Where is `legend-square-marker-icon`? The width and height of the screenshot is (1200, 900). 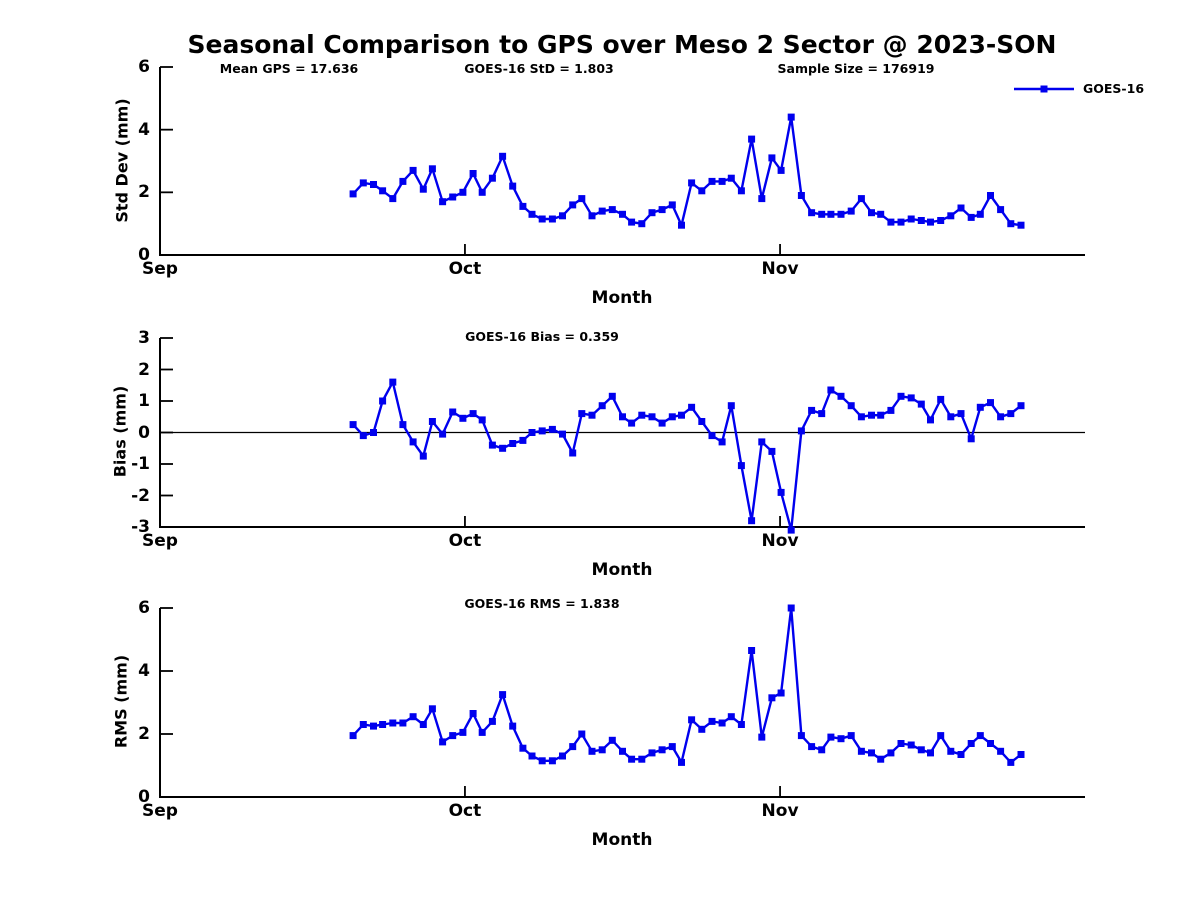 legend-square-marker-icon is located at coordinates (1044, 89).